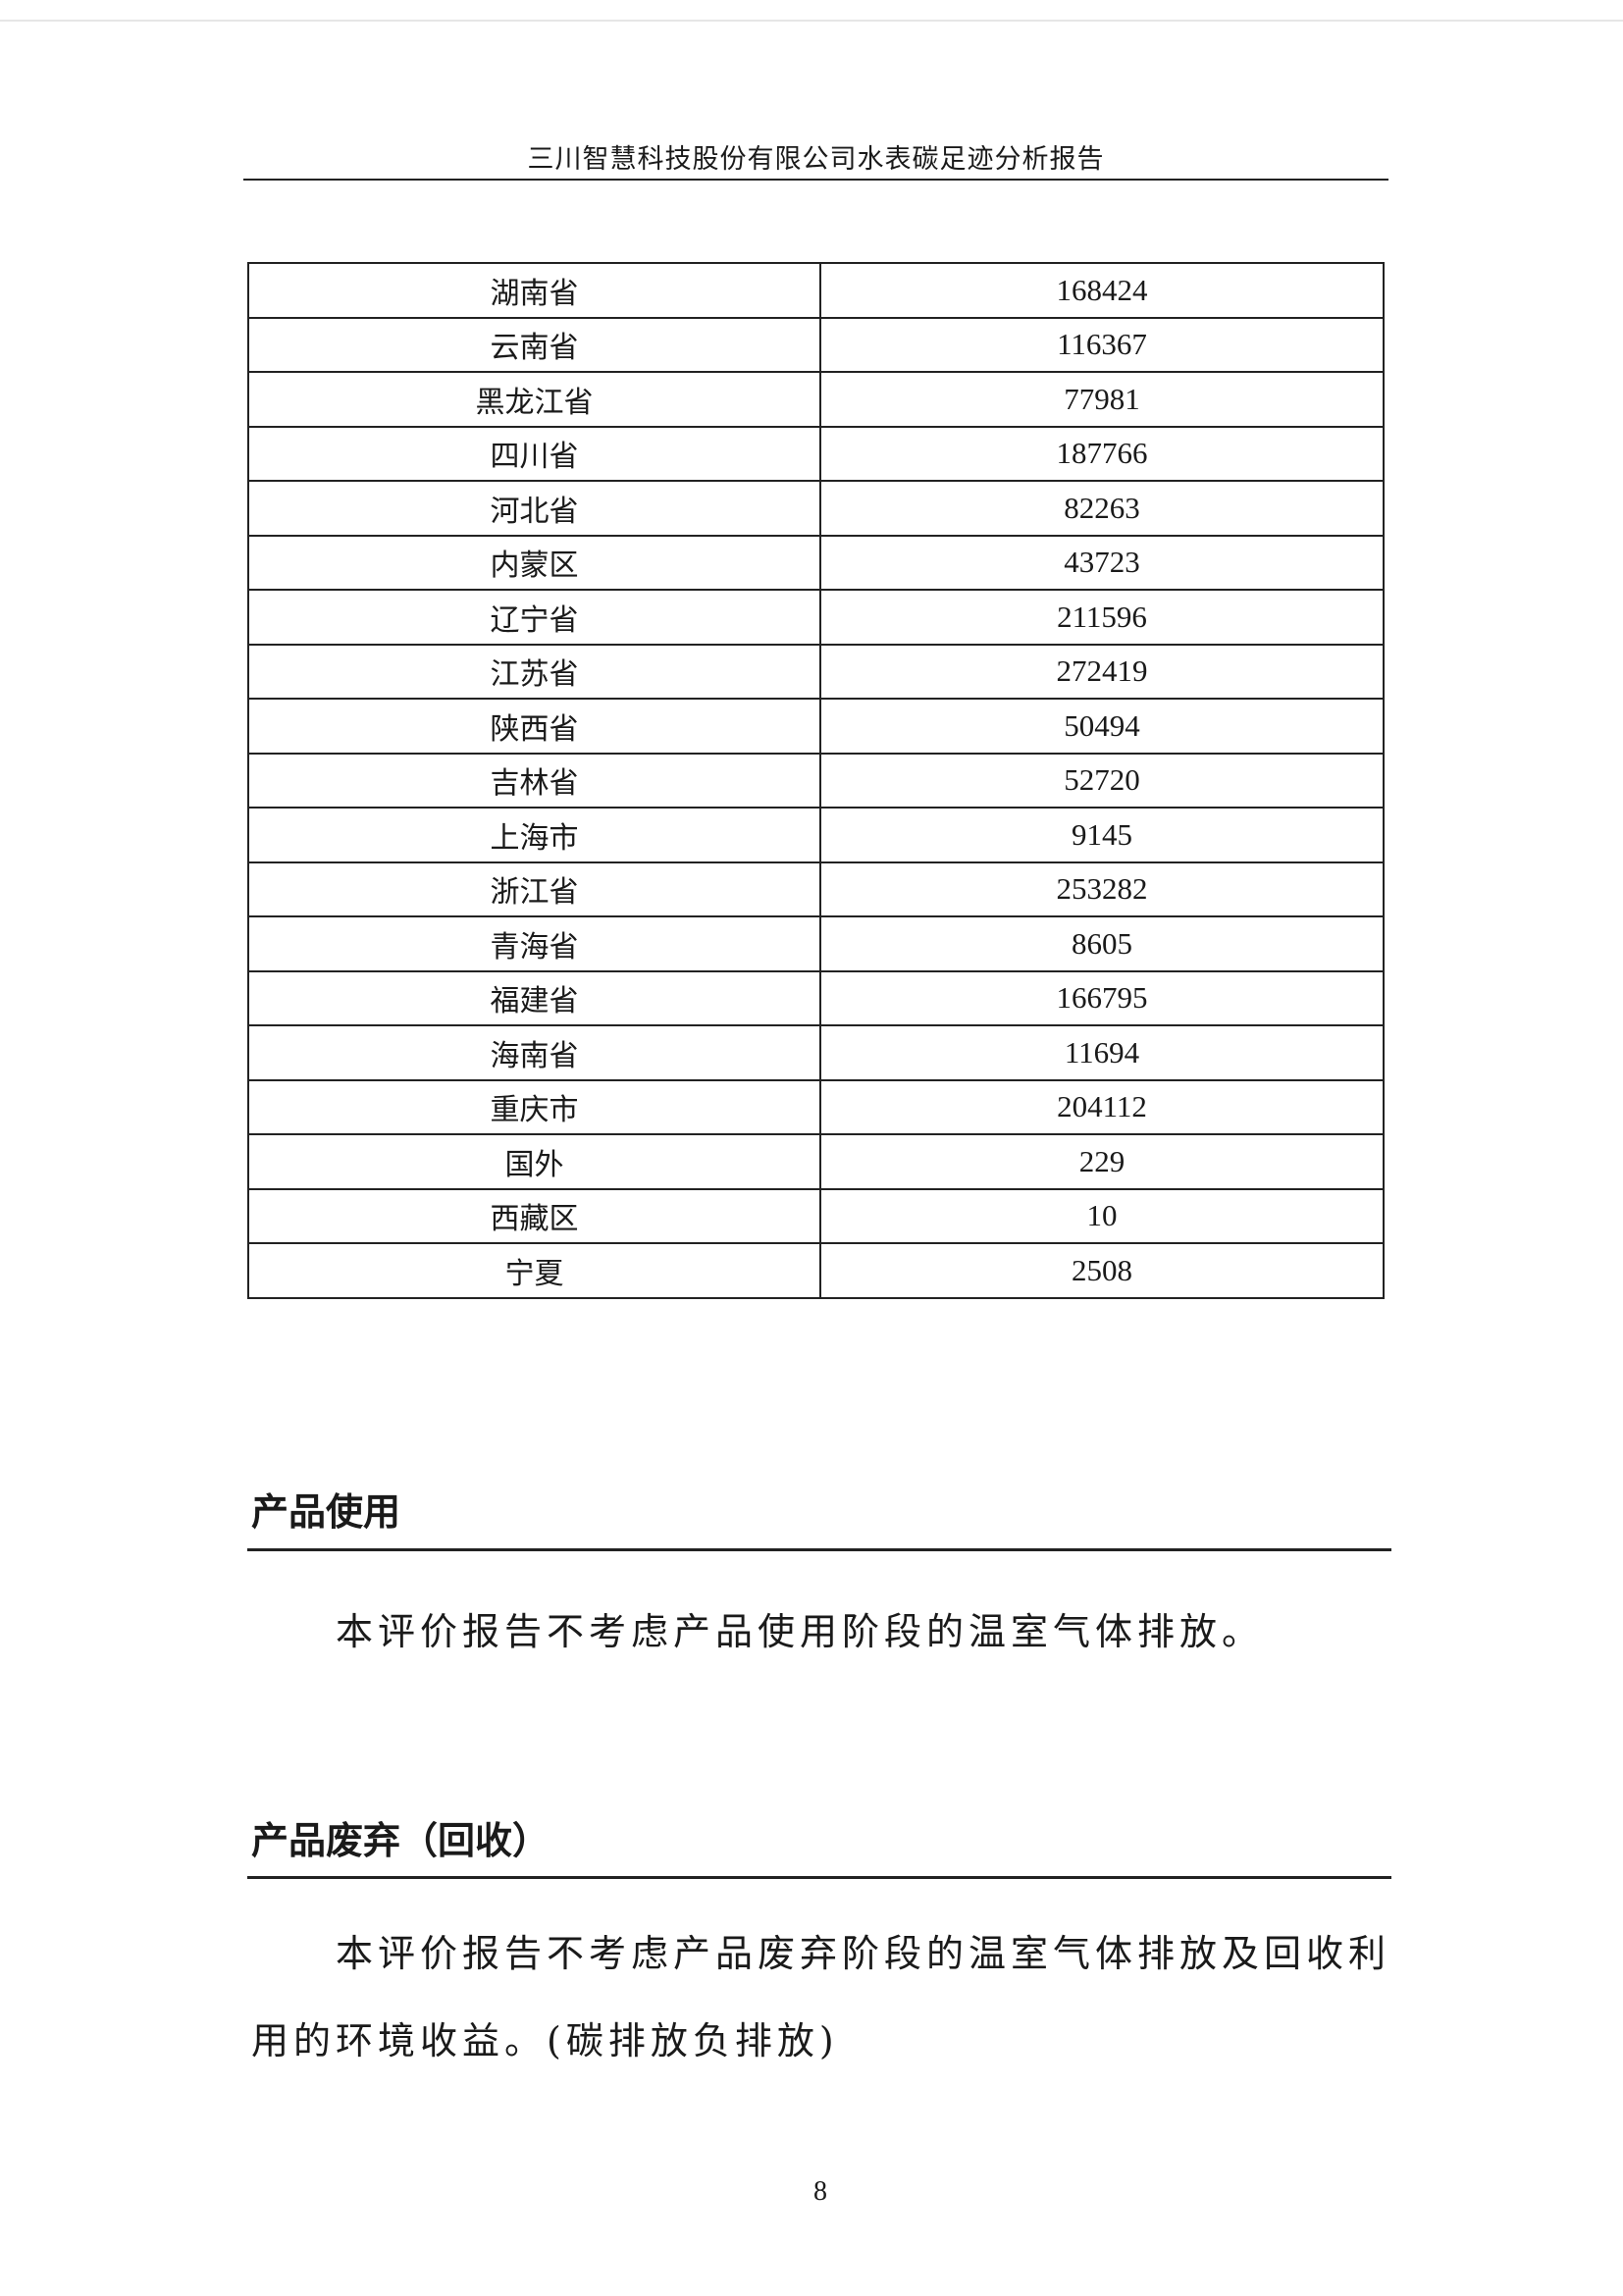 The image size is (1623, 2296). Describe the element at coordinates (534, 1052) in the screenshot. I see `region-cell: 海南省` at that location.